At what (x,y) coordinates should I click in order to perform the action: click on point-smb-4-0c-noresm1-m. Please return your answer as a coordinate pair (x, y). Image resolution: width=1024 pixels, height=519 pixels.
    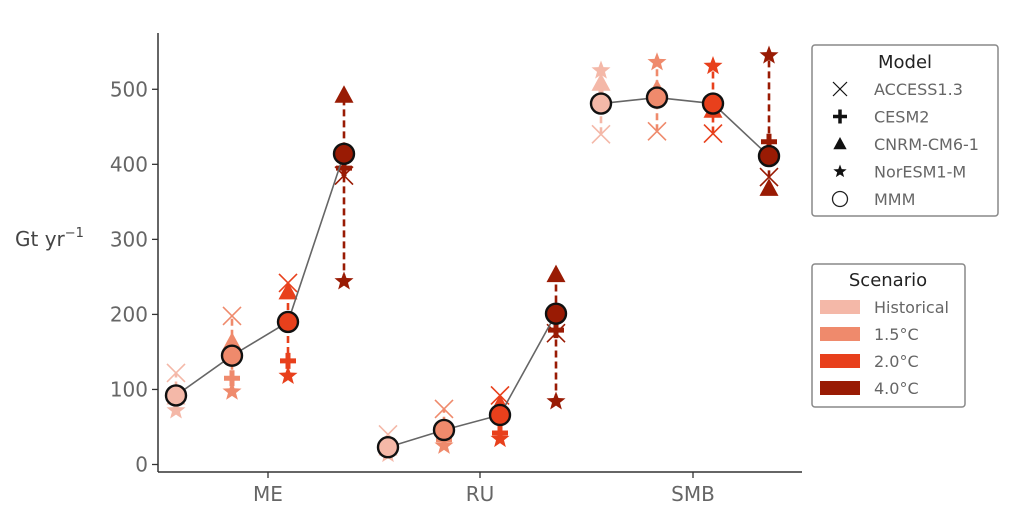
    Looking at the image, I should click on (769, 54).